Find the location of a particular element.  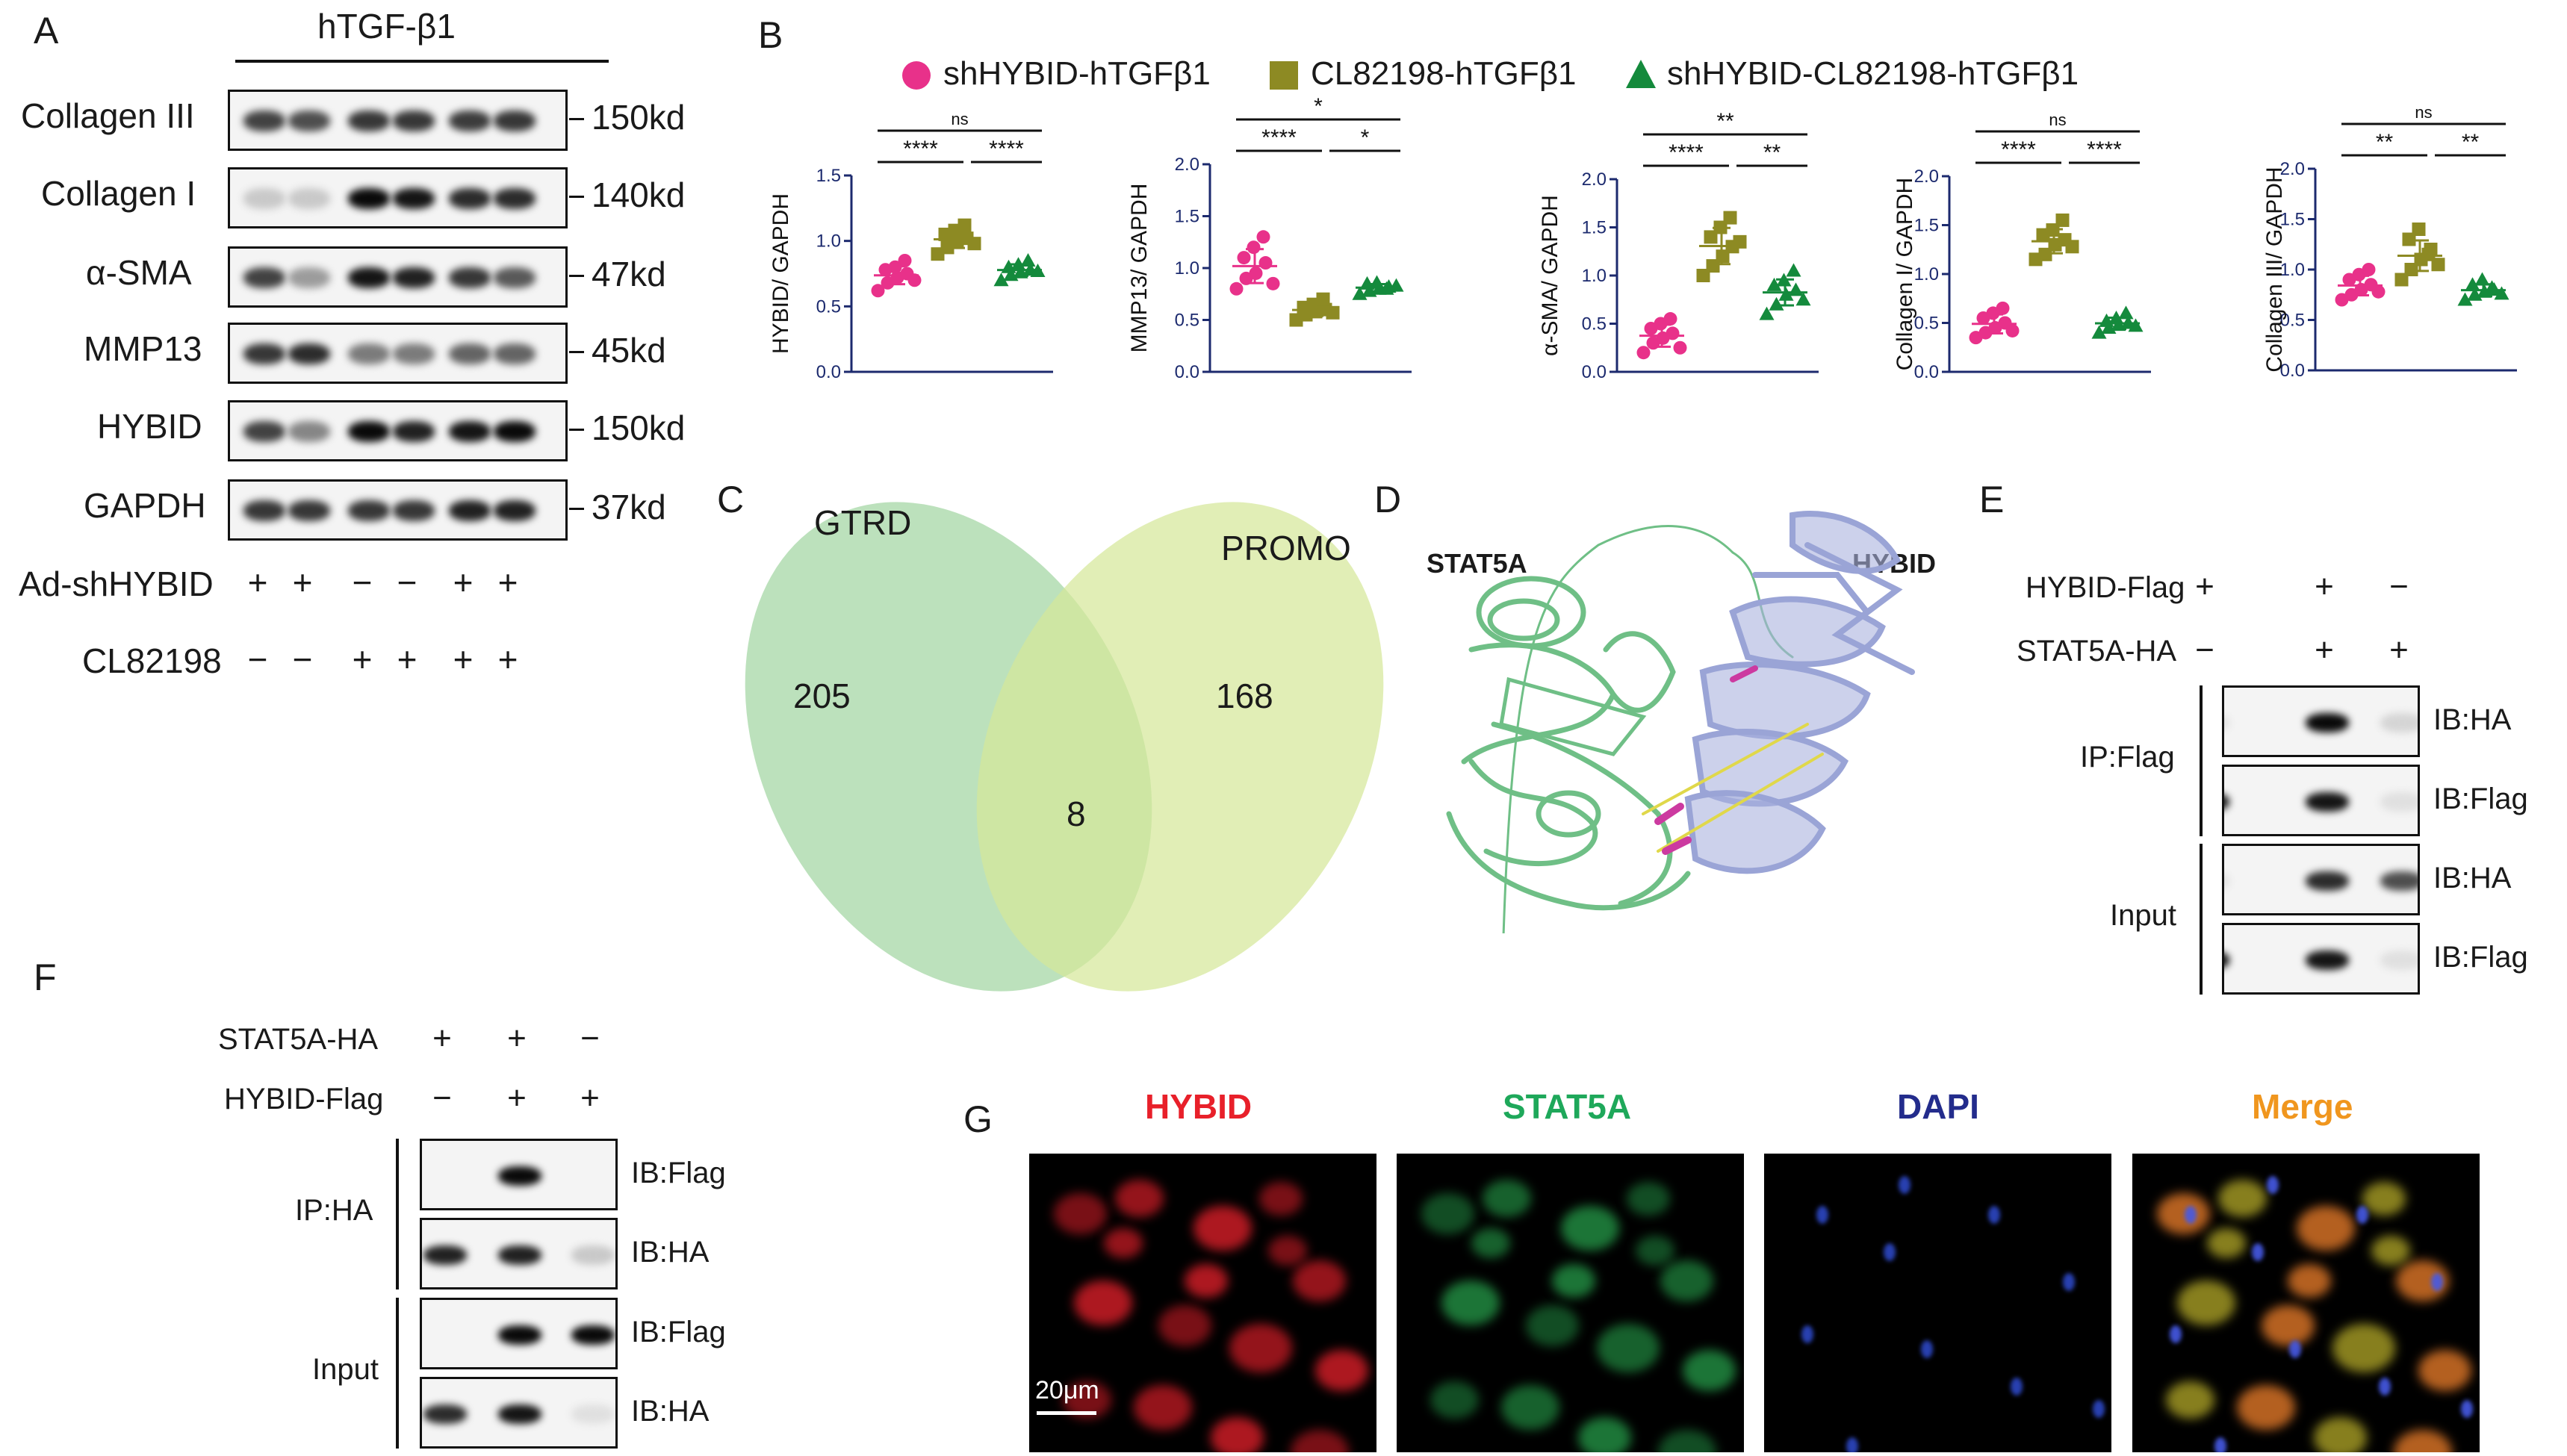

venn-left-count: 205 is located at coordinates (822, 695).